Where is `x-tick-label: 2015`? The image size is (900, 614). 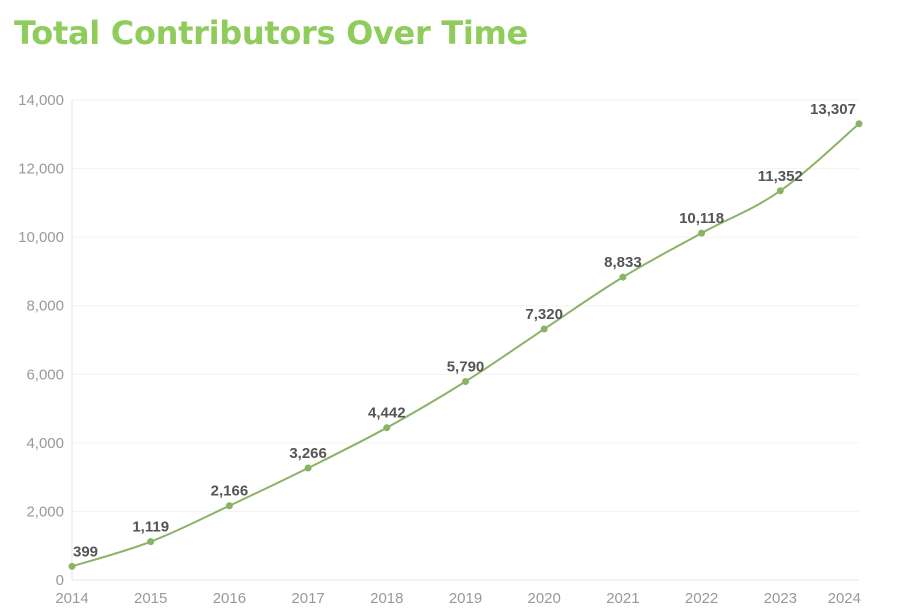
x-tick-label: 2015 is located at coordinates (150, 598).